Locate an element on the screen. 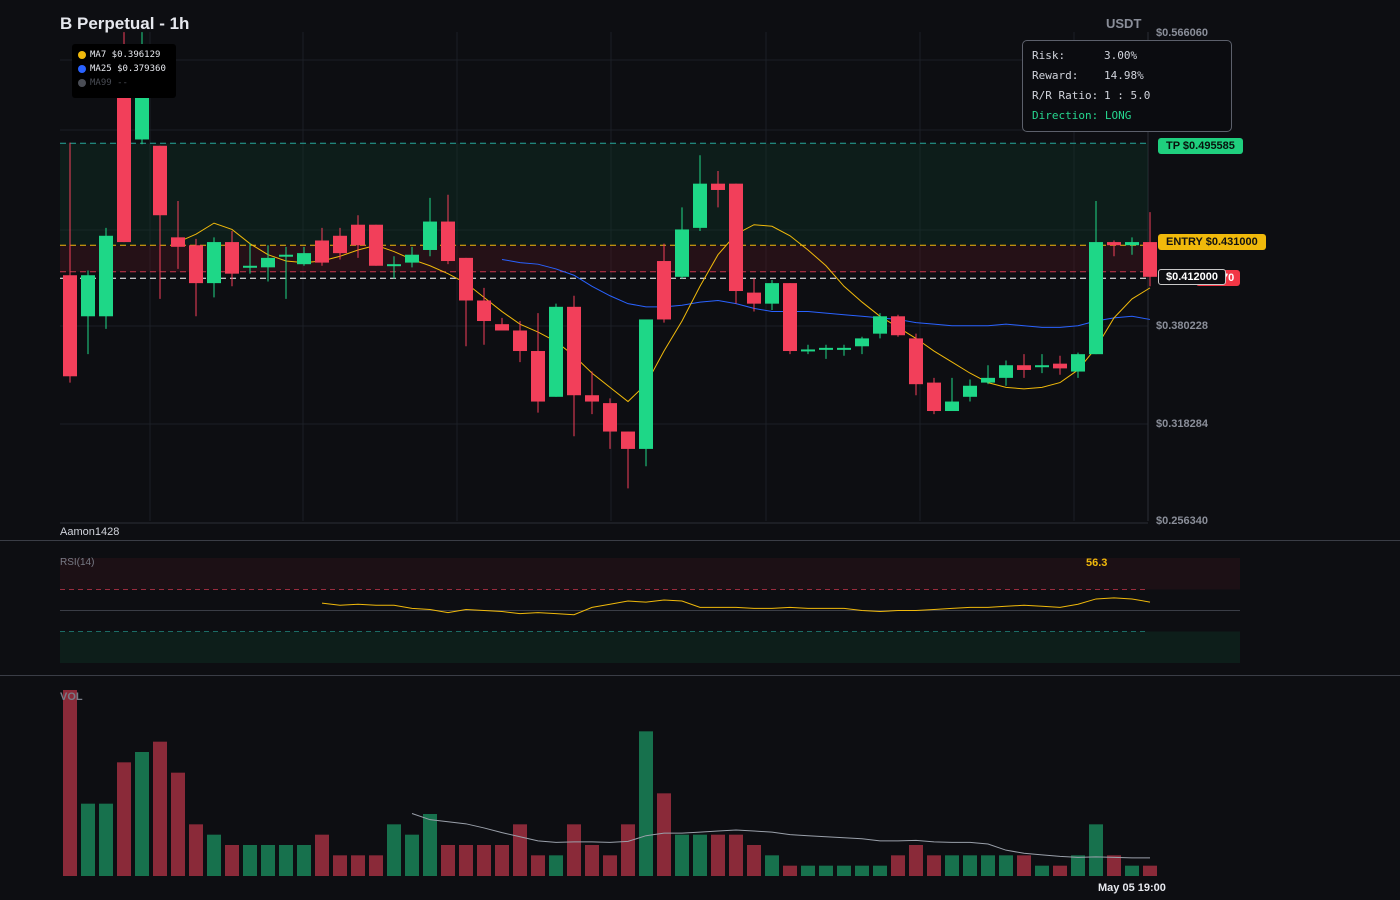 The width and height of the screenshot is (1400, 900). ratio-key: R/R Ratio: is located at coordinates (1065, 95).